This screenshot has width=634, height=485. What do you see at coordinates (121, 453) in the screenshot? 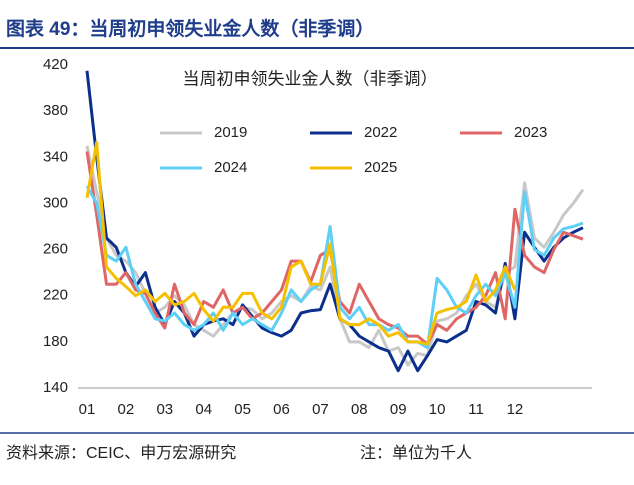
I see `source: 资料来源：CEIC、申万宏源研究` at bounding box center [121, 453].